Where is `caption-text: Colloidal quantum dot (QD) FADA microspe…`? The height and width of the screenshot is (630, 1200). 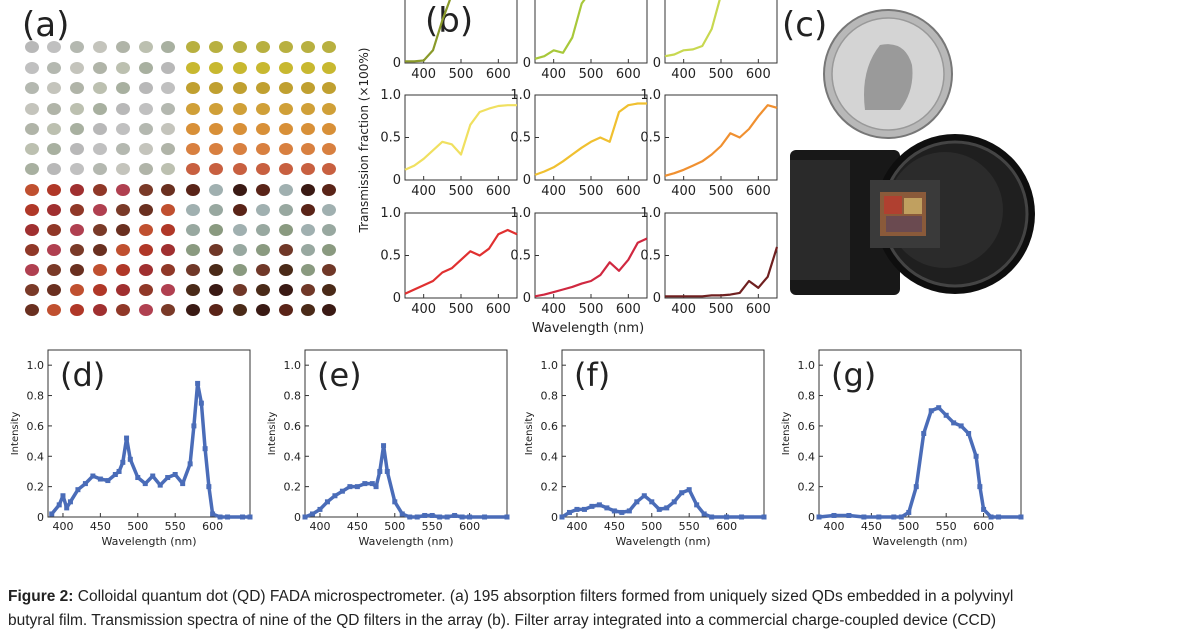 caption-text: Colloidal quantum dot (QD) FADA microspe… is located at coordinates (545, 596).